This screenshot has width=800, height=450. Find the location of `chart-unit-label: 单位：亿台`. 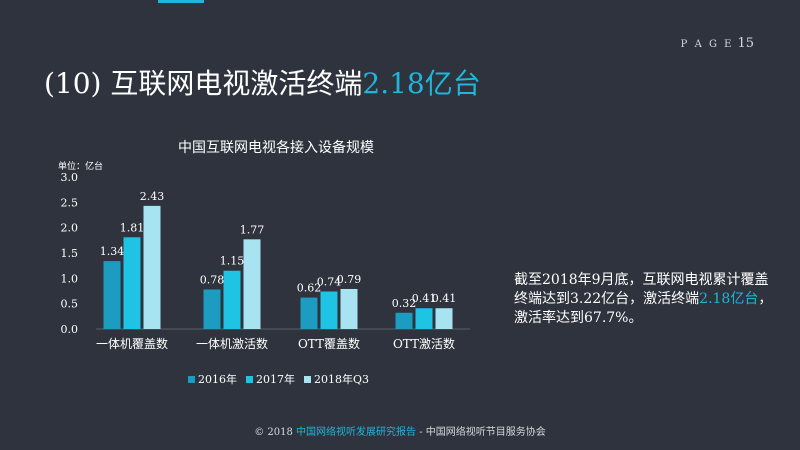

chart-unit-label: 单位：亿台 is located at coordinates (81, 167).